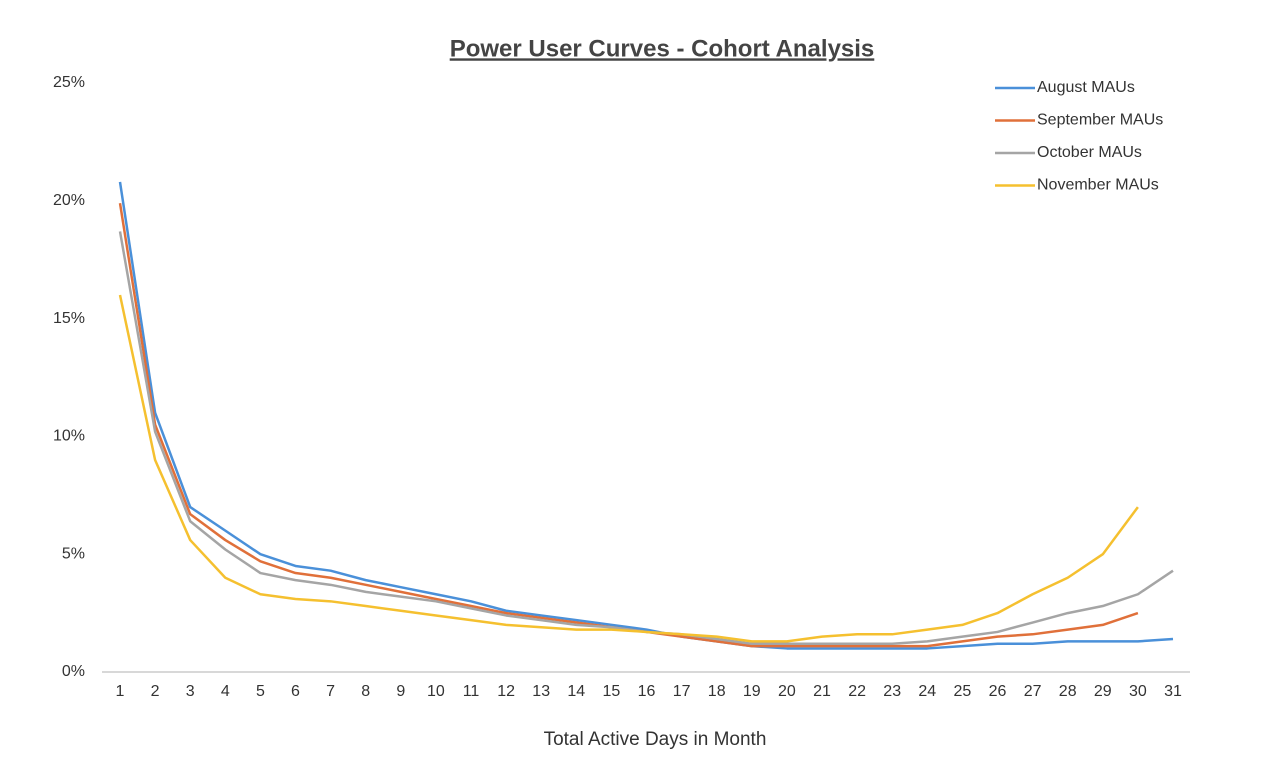  I want to click on x-tick-label: 13, so click(541, 691).